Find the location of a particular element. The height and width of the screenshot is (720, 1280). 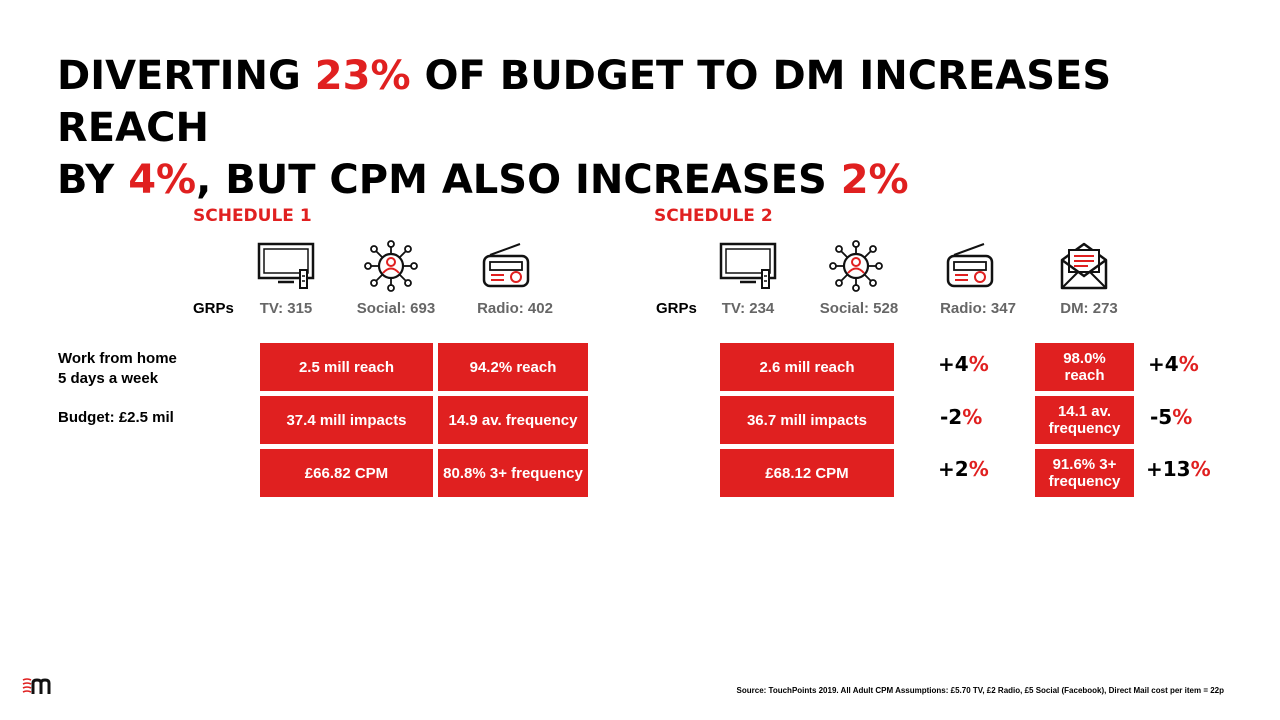

s2-impacts-box: 36.7 mill impacts is located at coordinates (807, 420).